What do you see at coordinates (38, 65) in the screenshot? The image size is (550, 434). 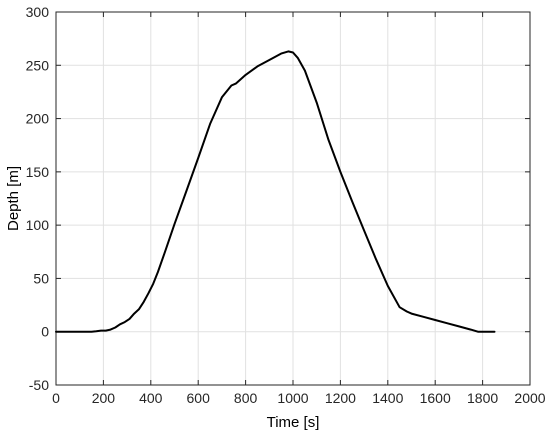 I see `y-tick-label: 250` at bounding box center [38, 65].